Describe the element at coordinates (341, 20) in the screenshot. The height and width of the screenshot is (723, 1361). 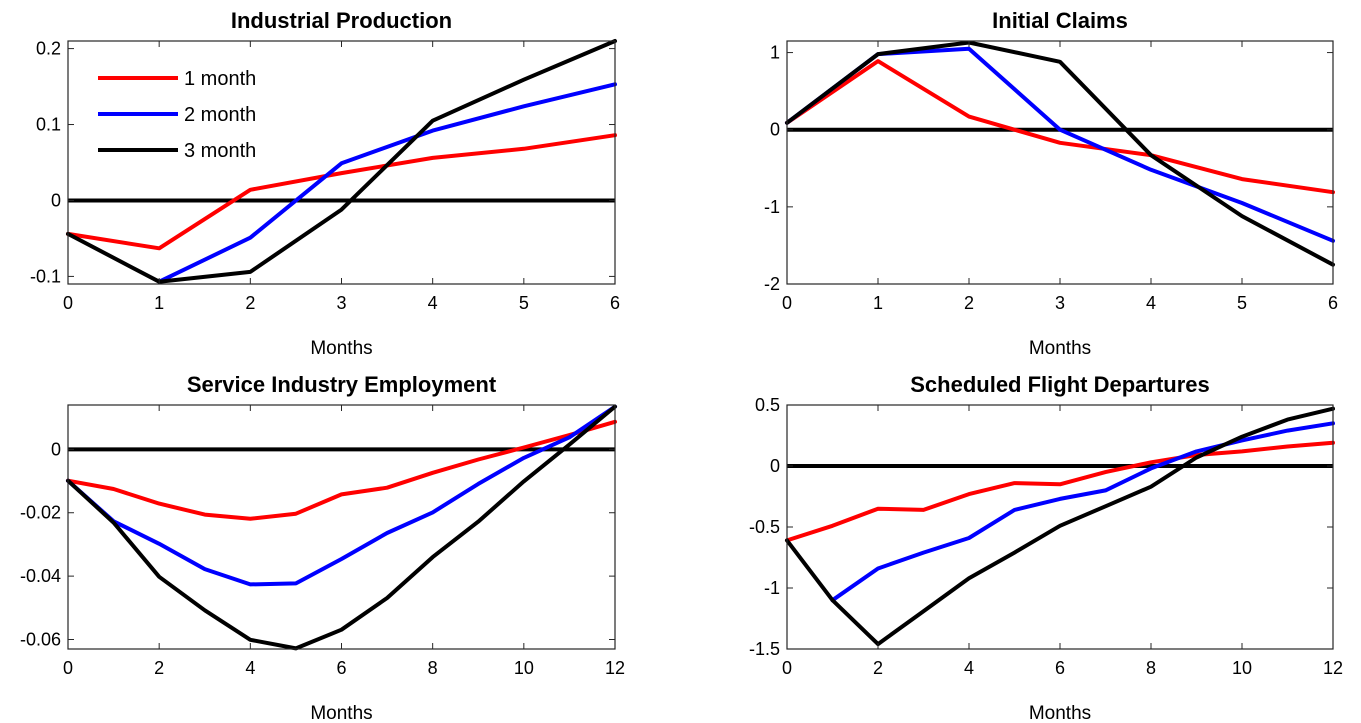
I see `chart-title: Industrial Production` at that location.